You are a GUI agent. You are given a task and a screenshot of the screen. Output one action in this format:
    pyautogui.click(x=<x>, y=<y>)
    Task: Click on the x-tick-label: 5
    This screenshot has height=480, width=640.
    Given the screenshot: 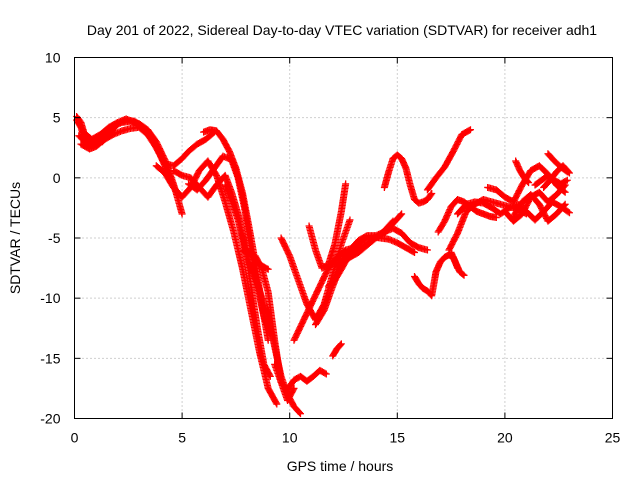 What is the action you would take?
    pyautogui.click(x=182, y=438)
    